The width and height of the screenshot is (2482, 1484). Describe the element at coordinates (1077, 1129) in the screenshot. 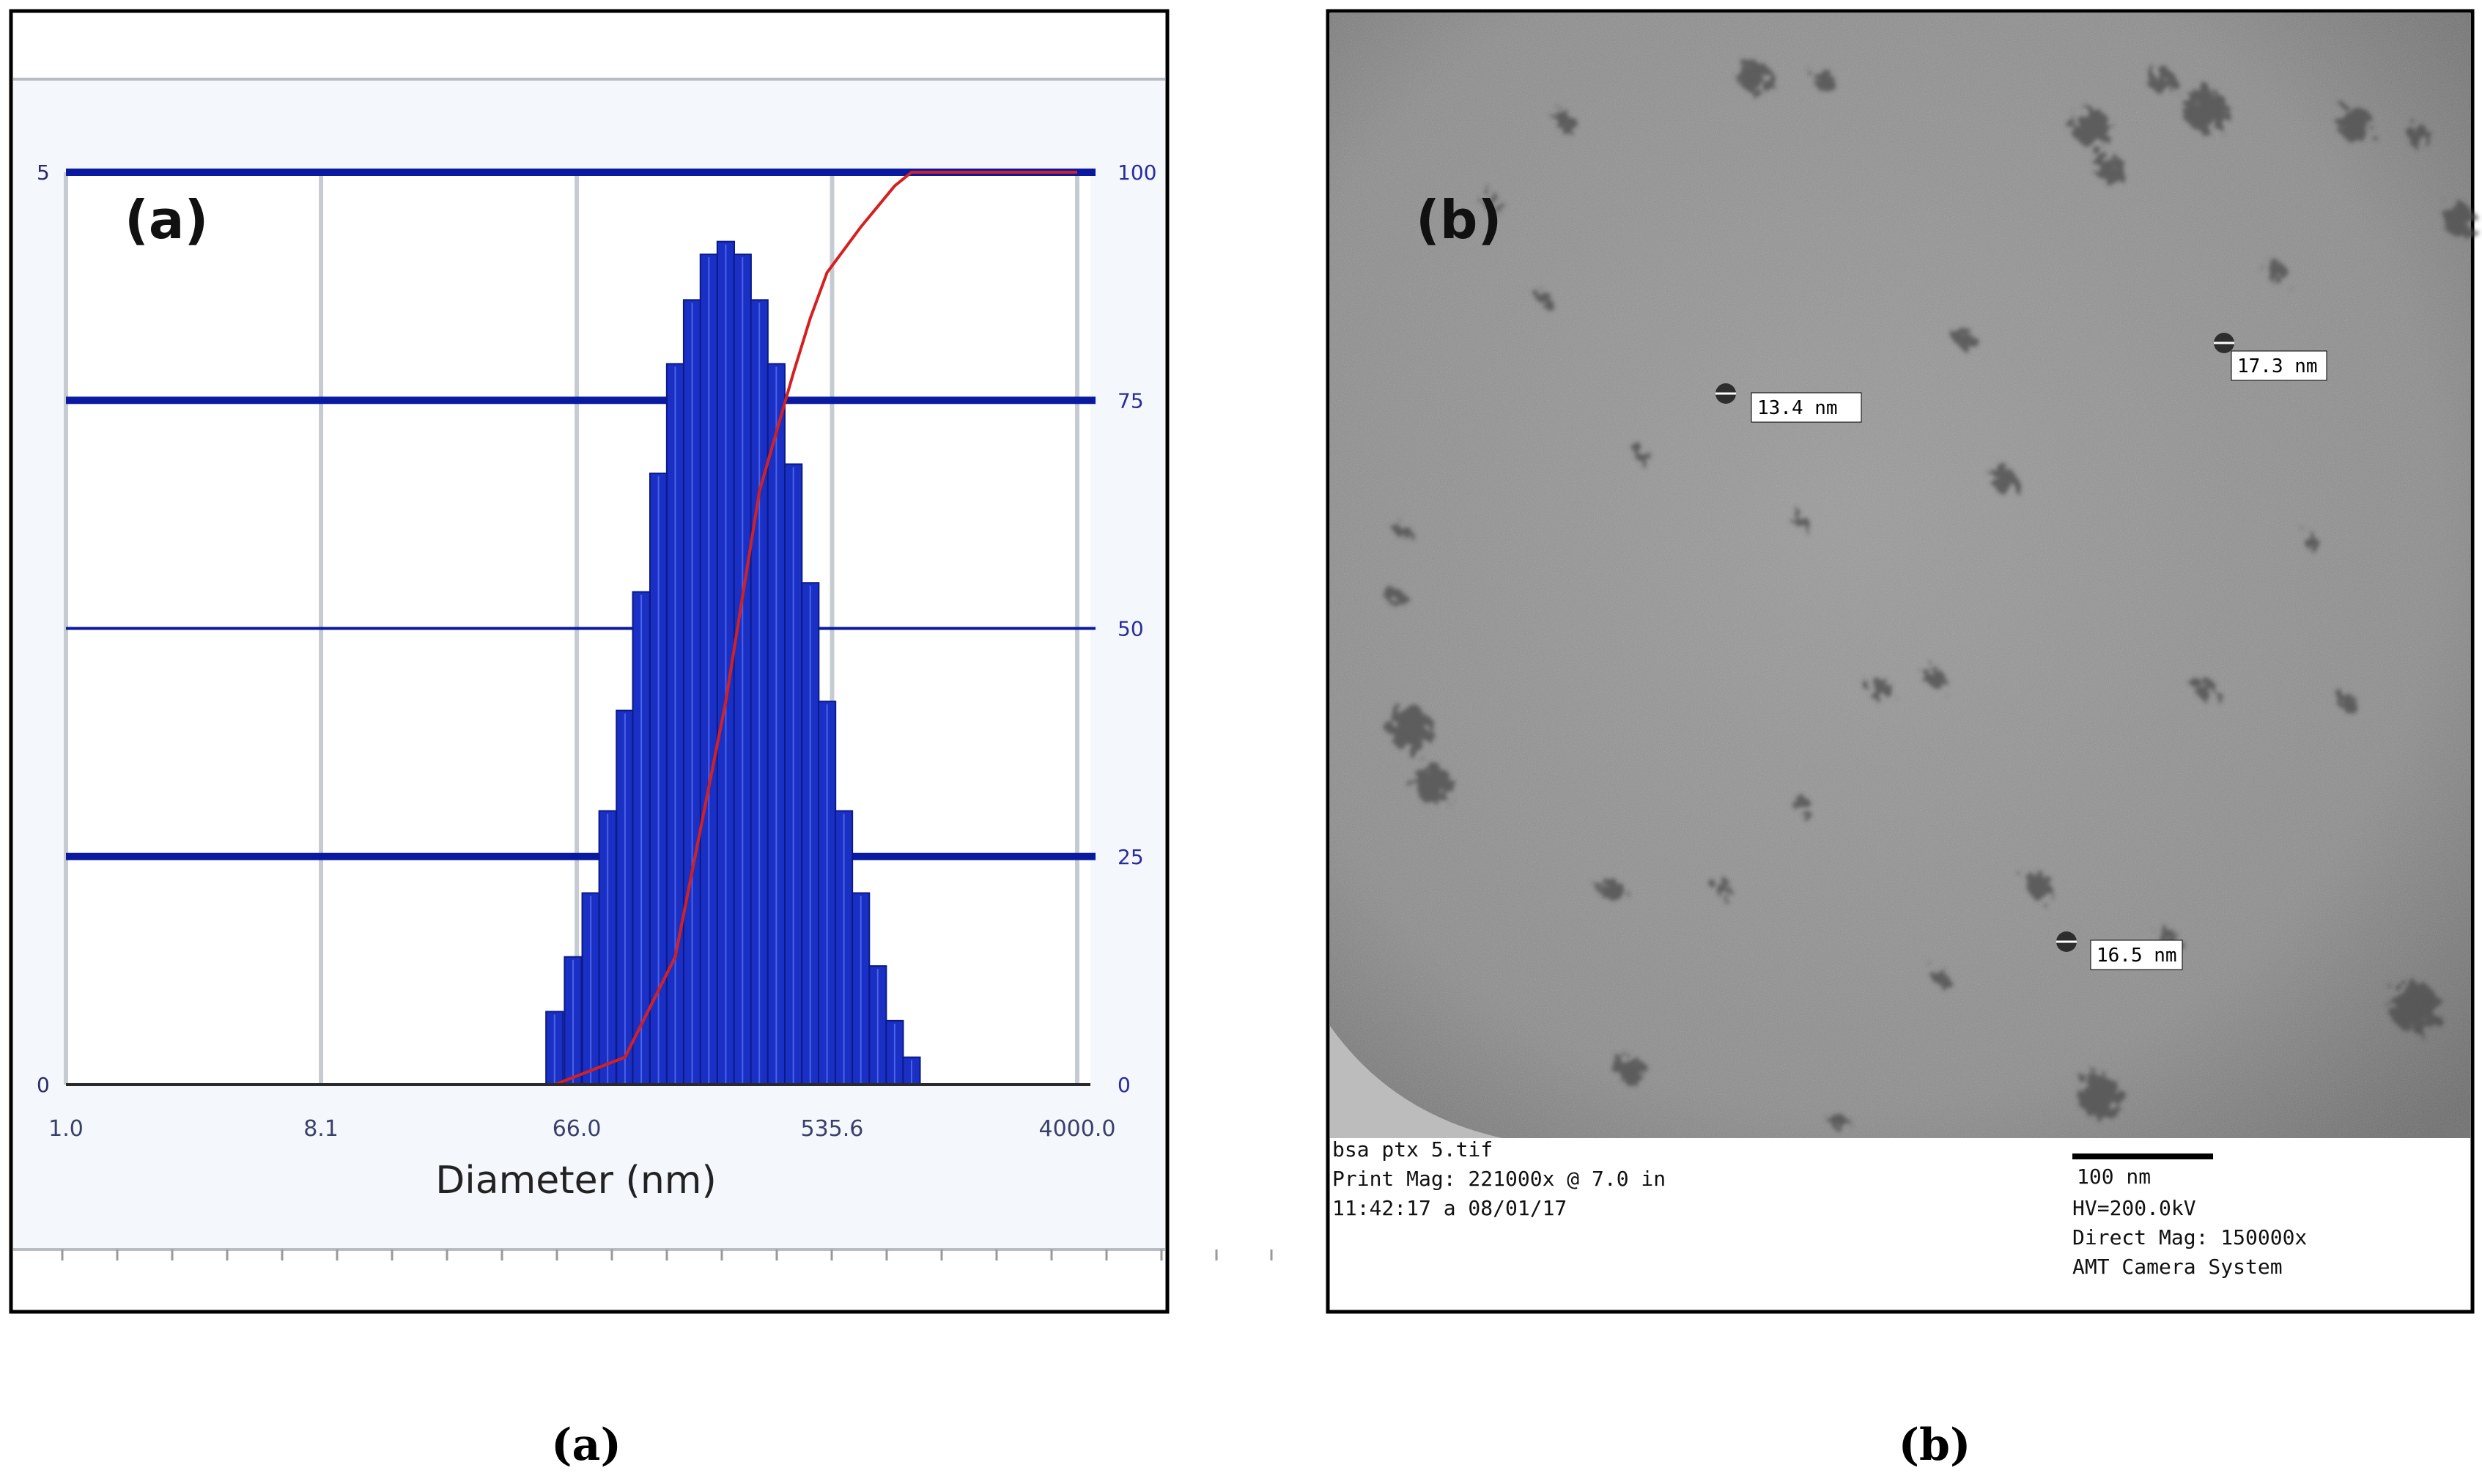

I see `x-tick-label: 4000.0` at that location.